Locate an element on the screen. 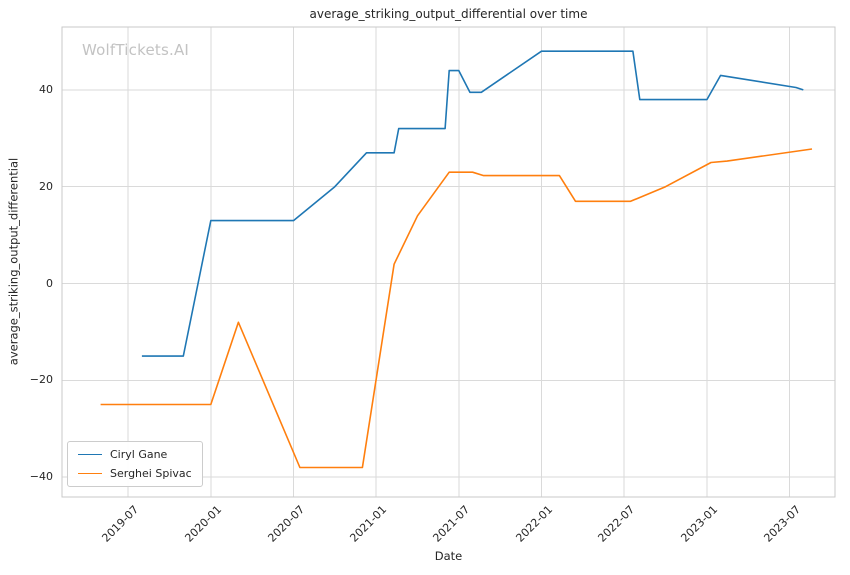 Image resolution: width=850 pixels, height=575 pixels. y-axis-label: average_striking_output_differential is located at coordinates (13, 261).